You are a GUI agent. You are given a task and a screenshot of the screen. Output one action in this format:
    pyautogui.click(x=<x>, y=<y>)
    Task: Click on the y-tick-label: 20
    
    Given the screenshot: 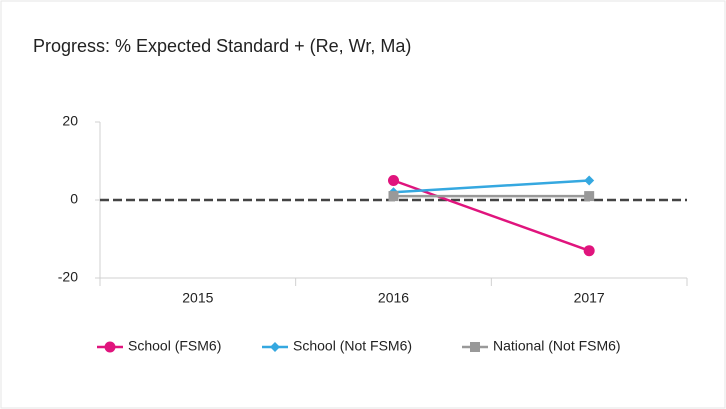 What is the action you would take?
    pyautogui.click(x=70, y=121)
    